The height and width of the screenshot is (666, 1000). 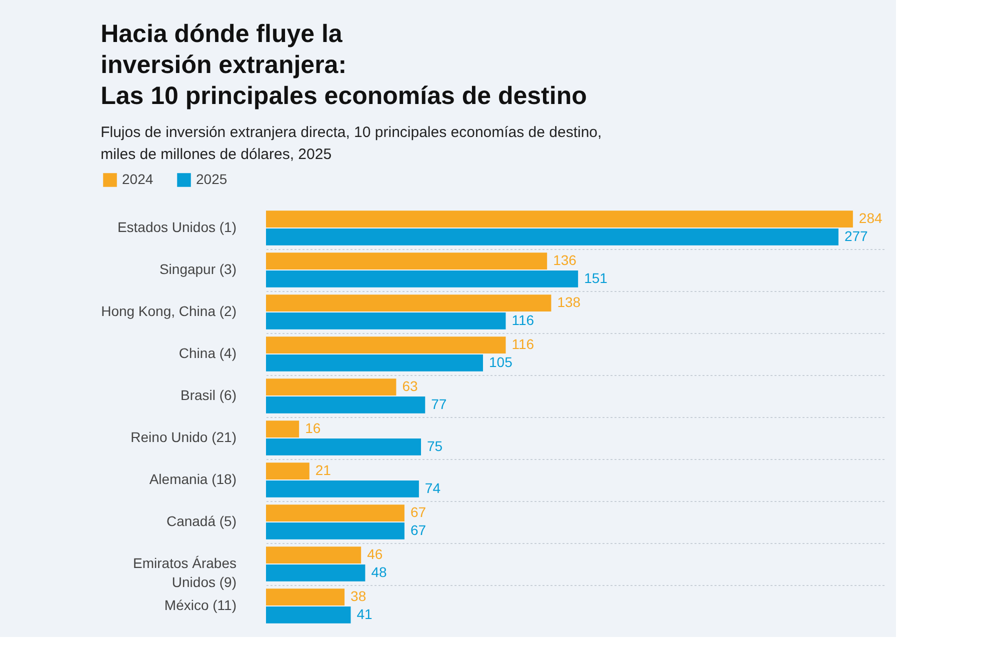 What do you see at coordinates (197, 269) in the screenshot?
I see `y-tick-label: Singapur (3)` at bounding box center [197, 269].